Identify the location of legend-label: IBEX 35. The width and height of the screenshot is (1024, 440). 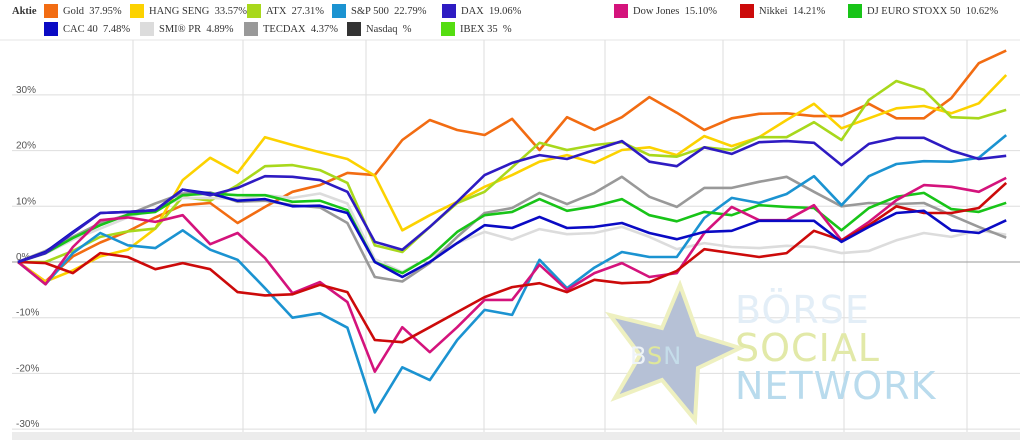
(481, 29).